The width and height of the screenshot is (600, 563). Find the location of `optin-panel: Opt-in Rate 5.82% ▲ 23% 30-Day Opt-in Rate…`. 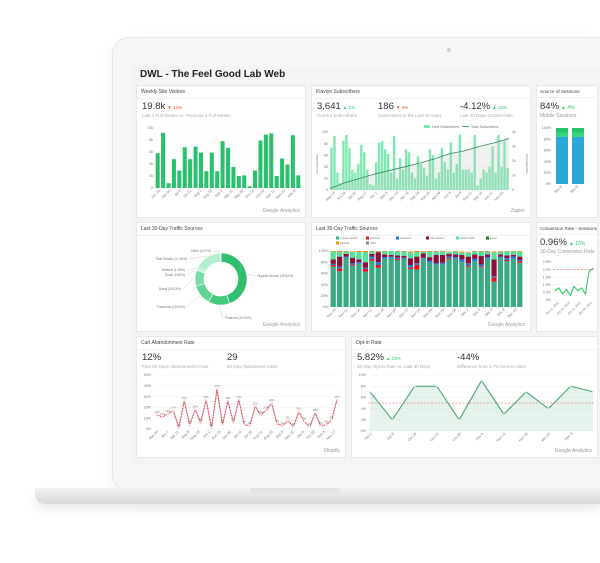

optin-panel: Opt-in Rate 5.82% ▲ 23% 30-Day Opt-in Rate… is located at coordinates (474, 397).